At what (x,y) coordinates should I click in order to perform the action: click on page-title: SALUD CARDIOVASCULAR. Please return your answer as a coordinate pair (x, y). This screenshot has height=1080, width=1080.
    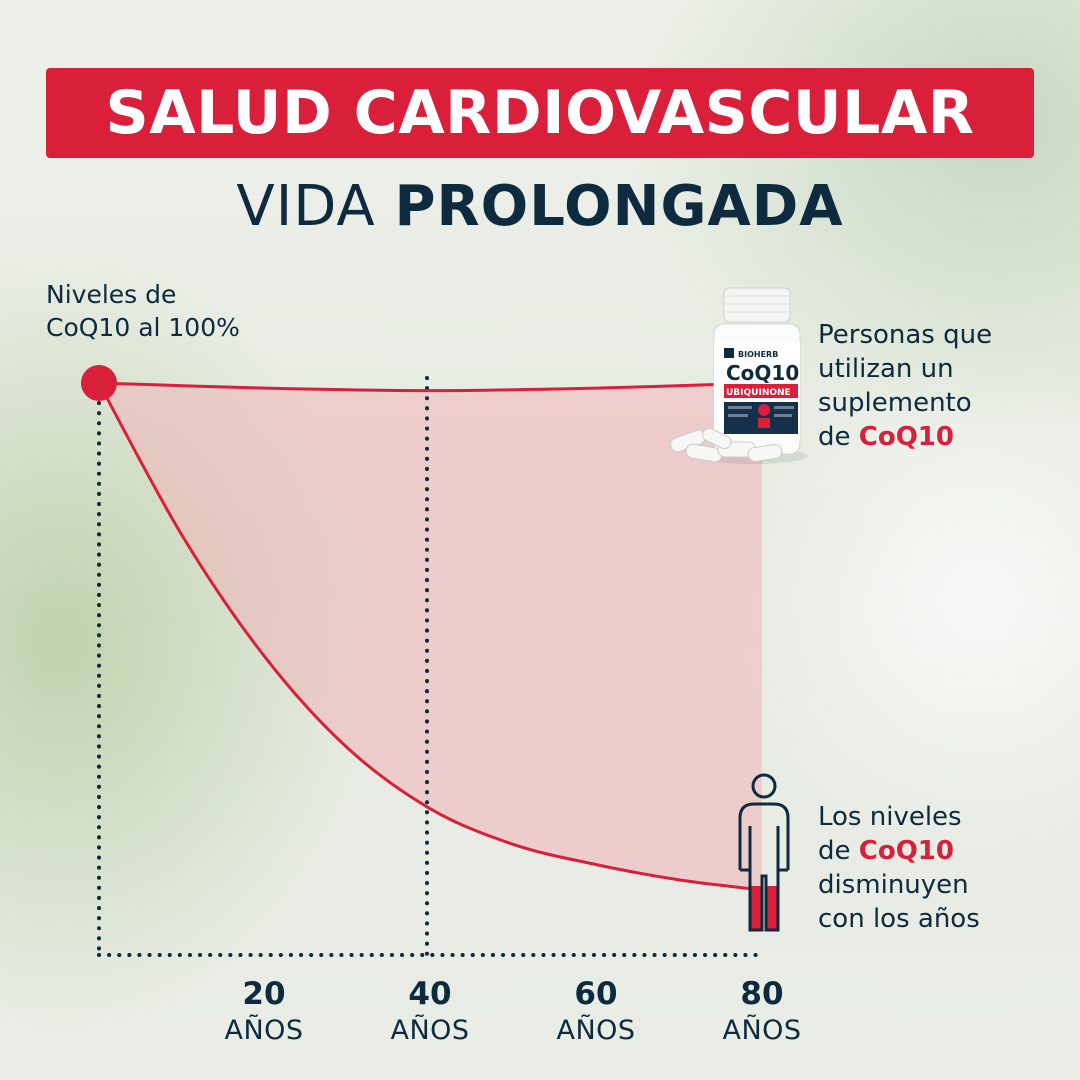
    Looking at the image, I should click on (540, 113).